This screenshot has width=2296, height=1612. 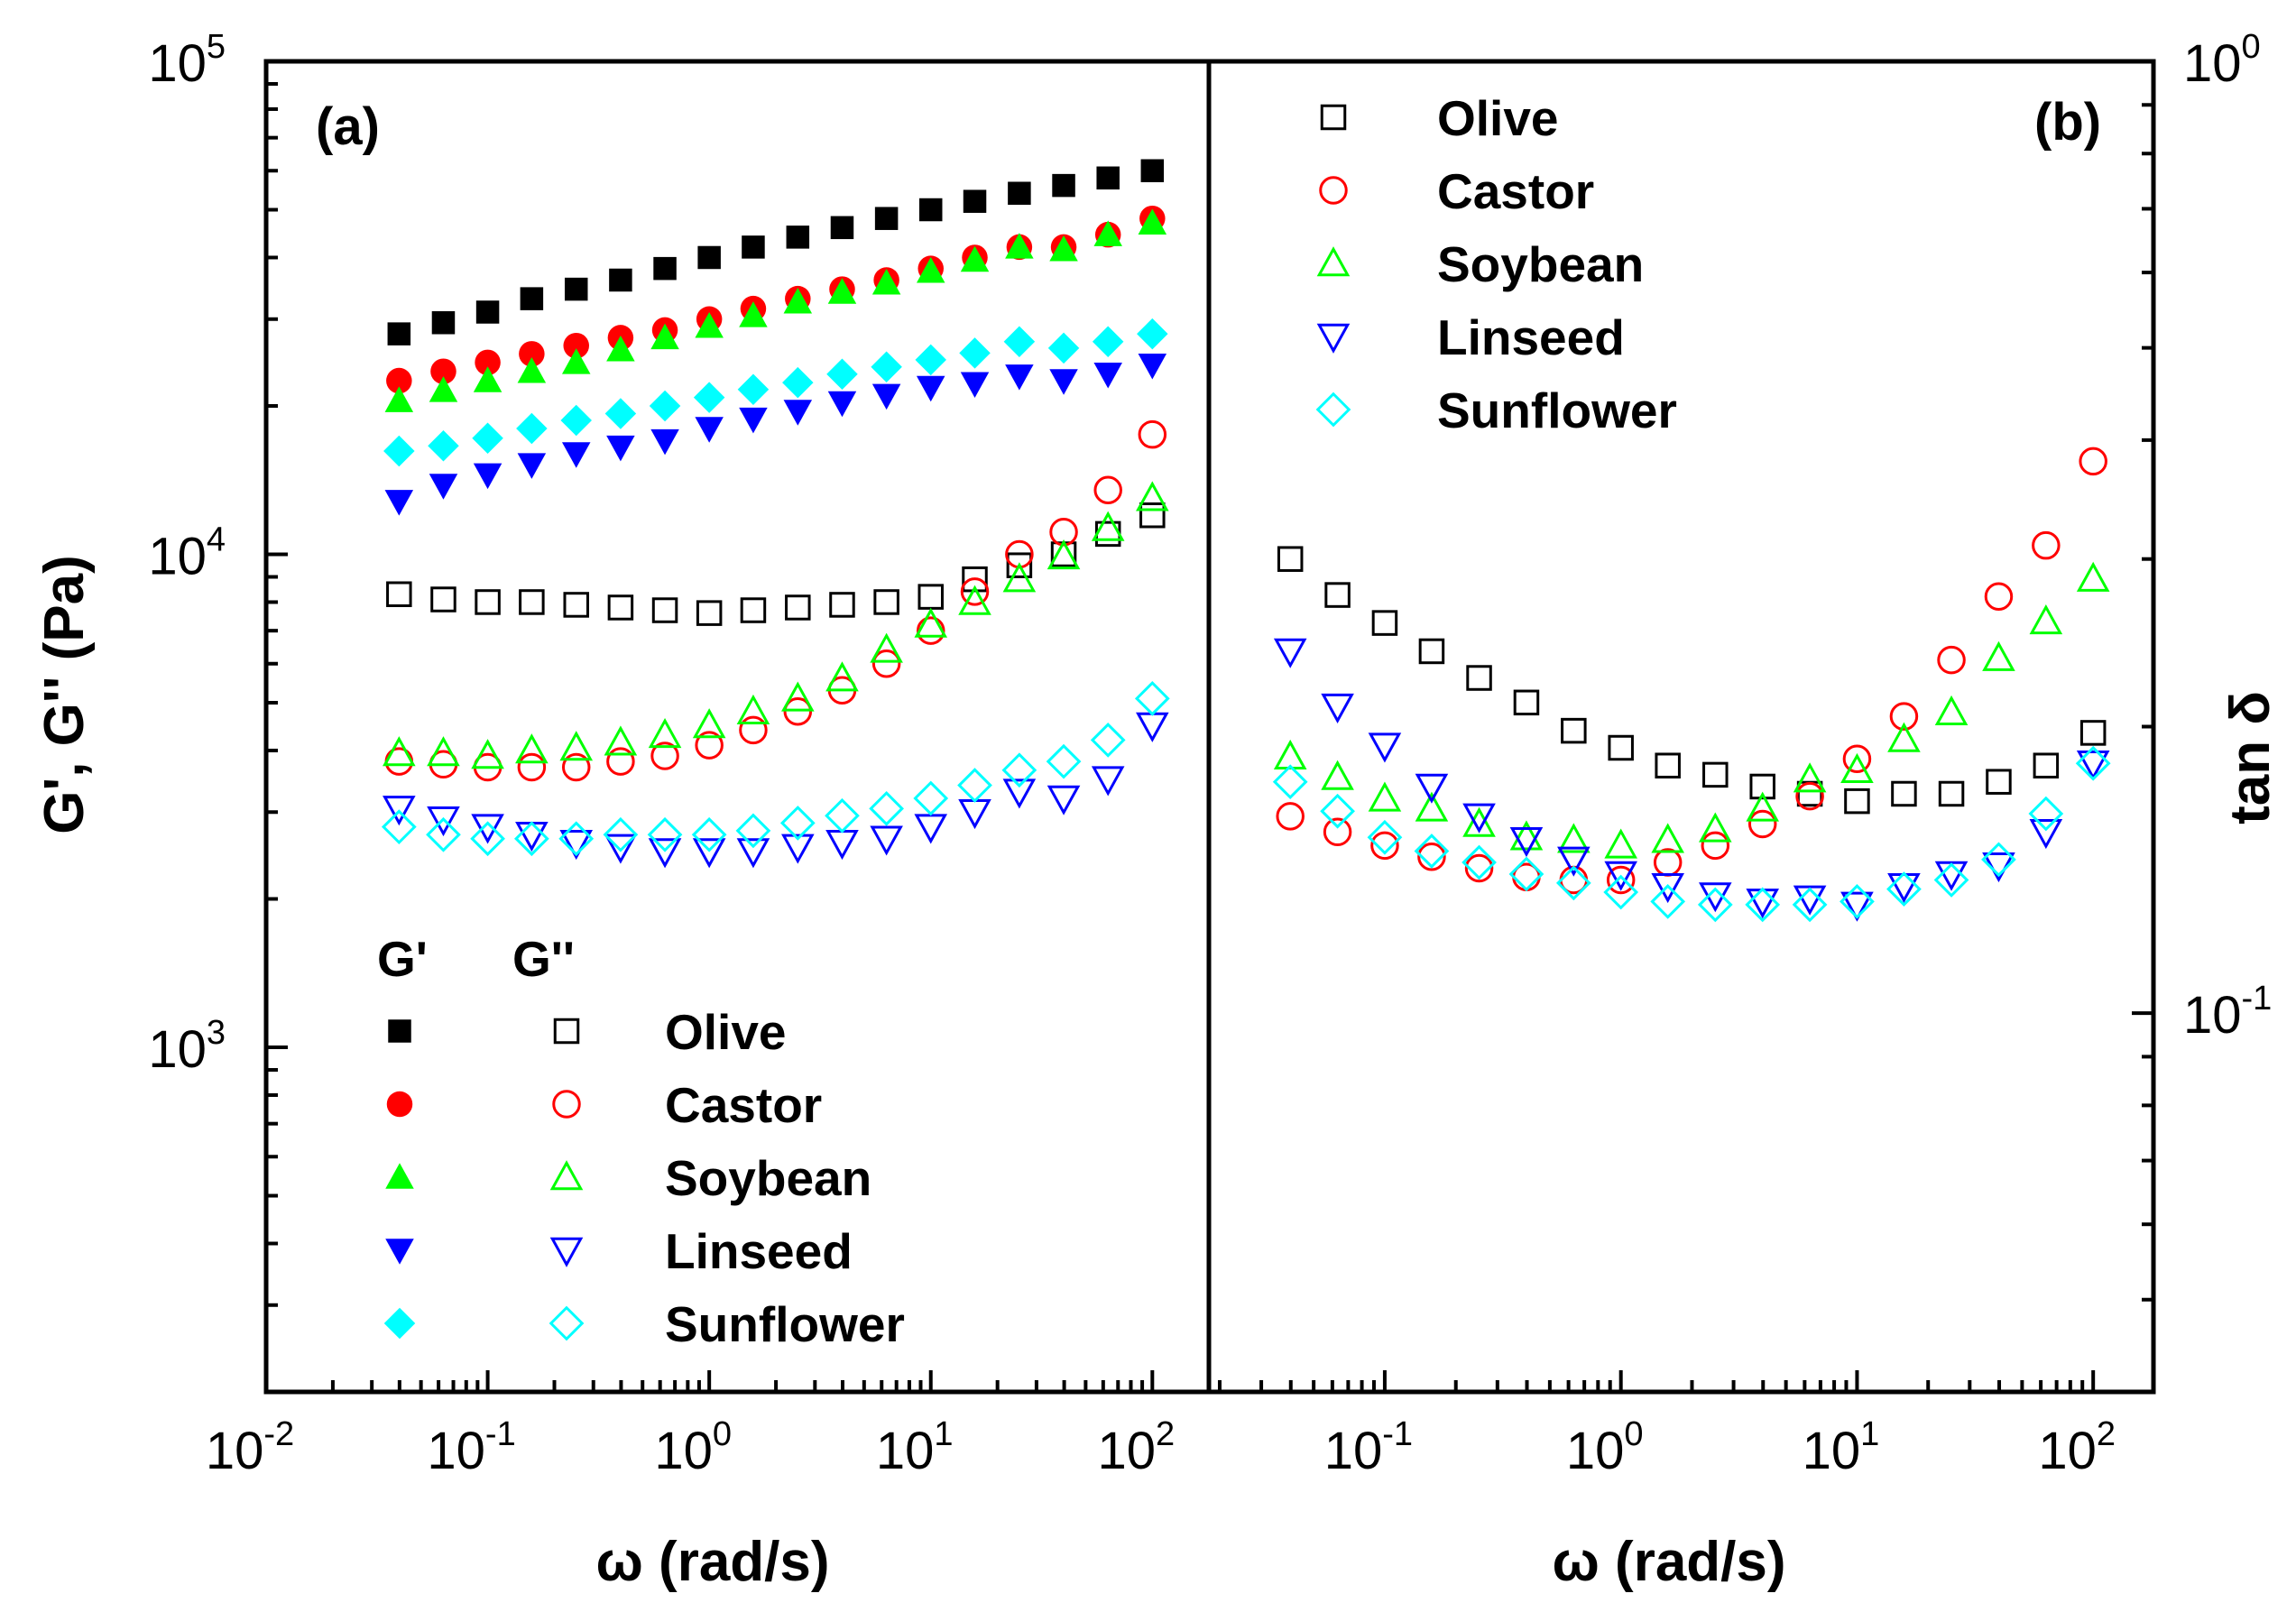 What do you see at coordinates (693, 1448) in the screenshot?
I see `x-tick-label: 10⁰` at bounding box center [693, 1448].